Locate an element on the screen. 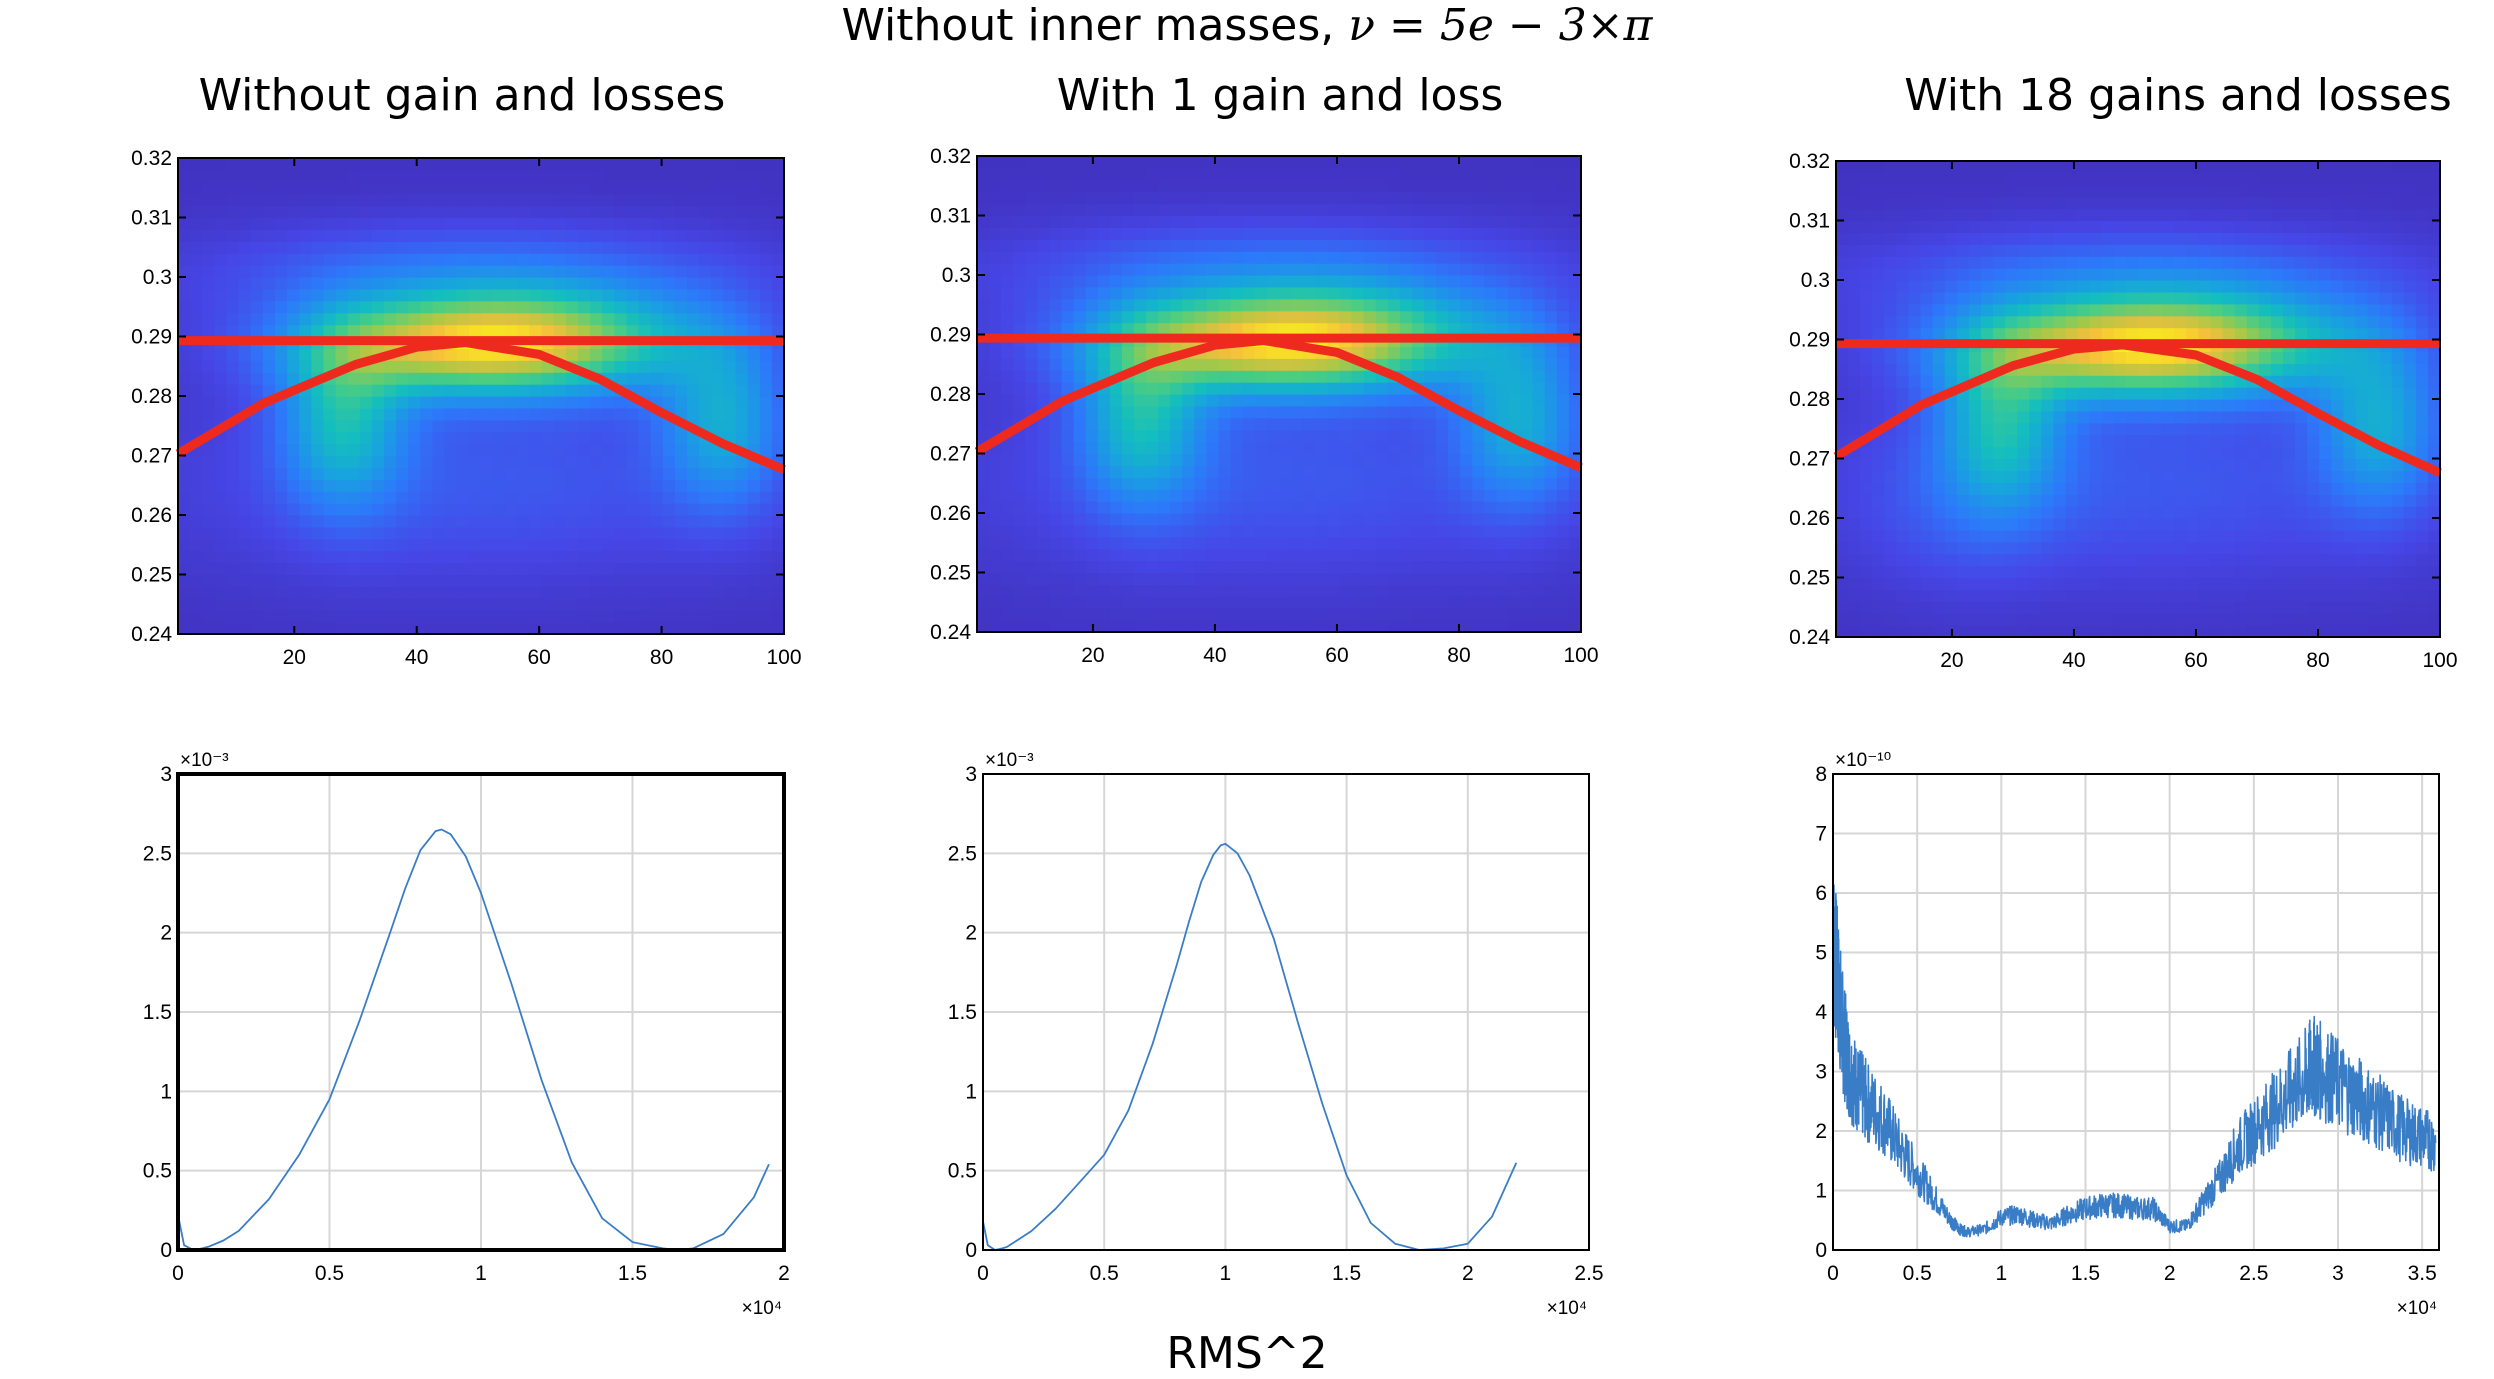  footer-label: RMS^2 is located at coordinates (1247, 1353).